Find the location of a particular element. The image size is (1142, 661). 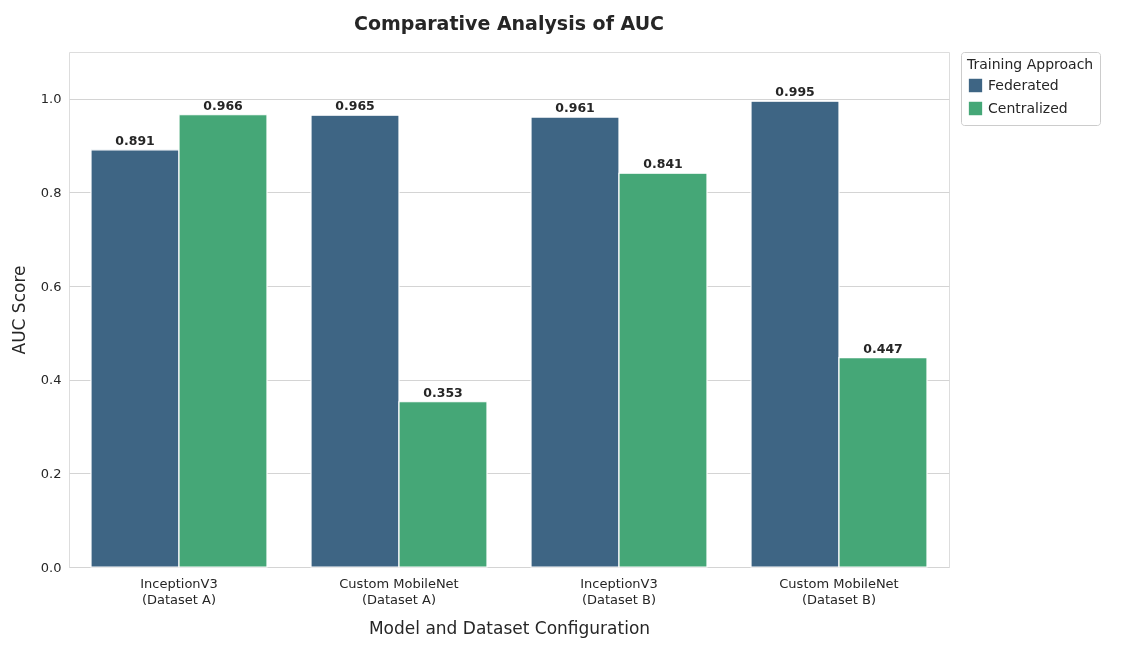

x-tick-label: InceptionV3 (Dataset B) is located at coordinates (619, 591).